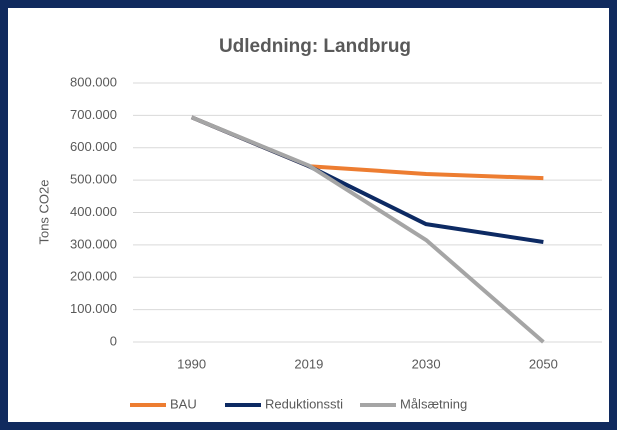 The width and height of the screenshot is (617, 430). What do you see at coordinates (308, 363) in the screenshot?
I see `x-tick-label: 2019` at bounding box center [308, 363].